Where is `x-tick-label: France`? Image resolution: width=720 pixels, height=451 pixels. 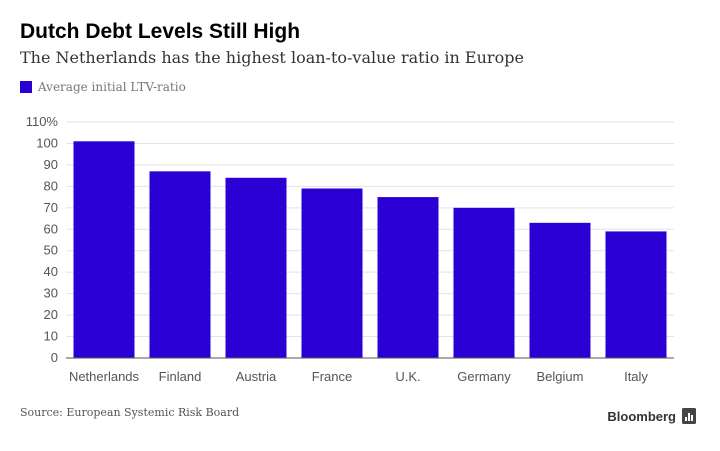 x-tick-label: France is located at coordinates (332, 376).